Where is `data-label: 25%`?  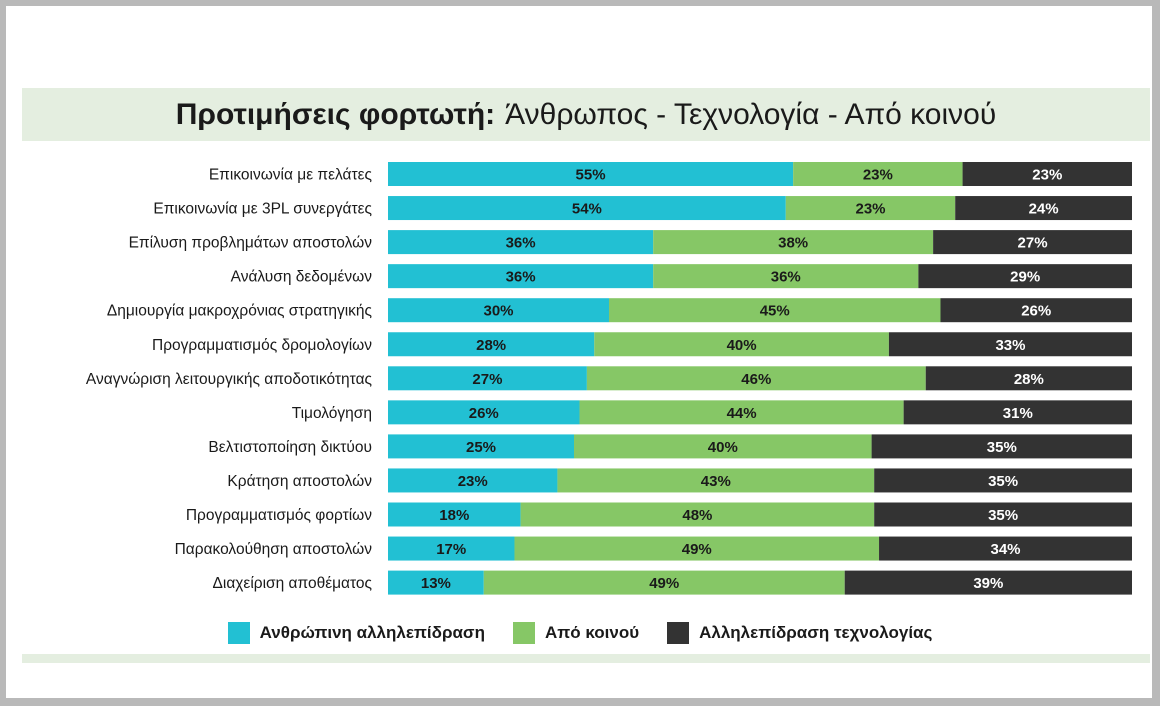 data-label: 25% is located at coordinates (481, 447).